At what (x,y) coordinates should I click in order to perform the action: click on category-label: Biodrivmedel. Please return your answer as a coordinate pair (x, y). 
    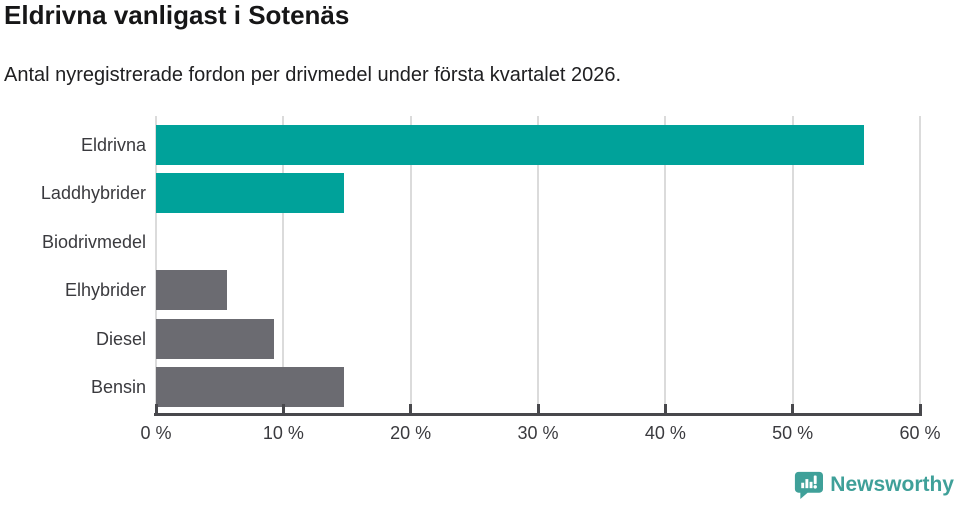
    Looking at the image, I should click on (93, 241).